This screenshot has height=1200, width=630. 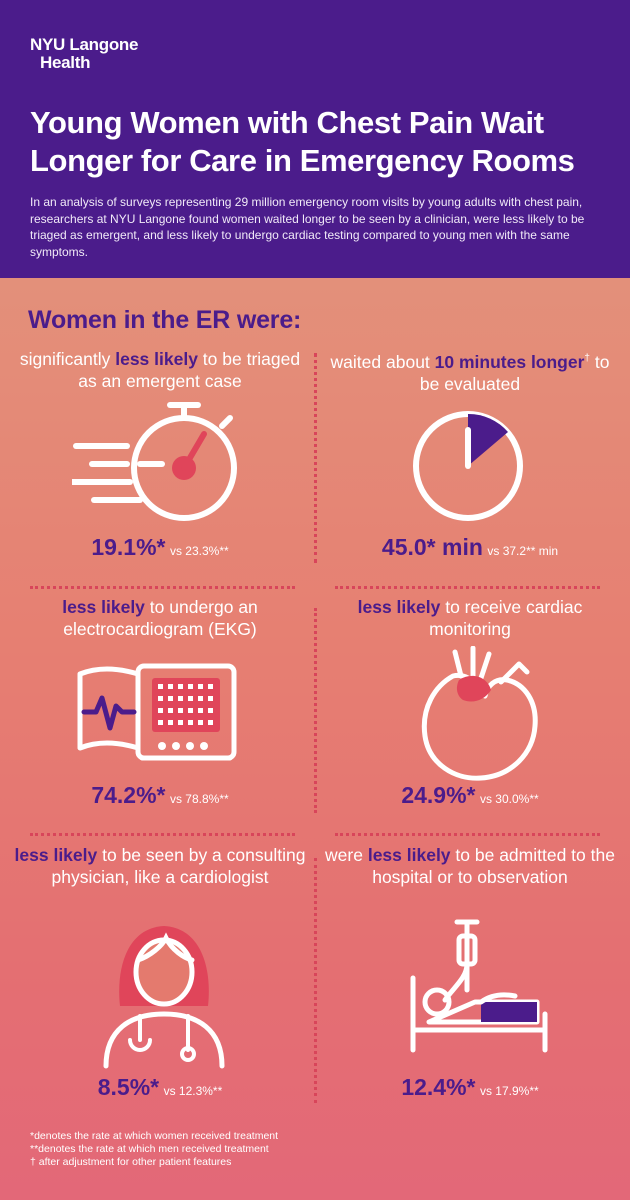 I want to click on clock-icon, so click(x=468, y=466).